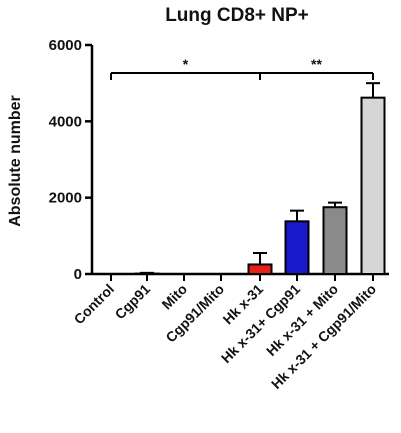 This screenshot has width=401, height=433. What do you see at coordinates (15, 161) in the screenshot?
I see `y-axis-label: Absolute number` at bounding box center [15, 161].